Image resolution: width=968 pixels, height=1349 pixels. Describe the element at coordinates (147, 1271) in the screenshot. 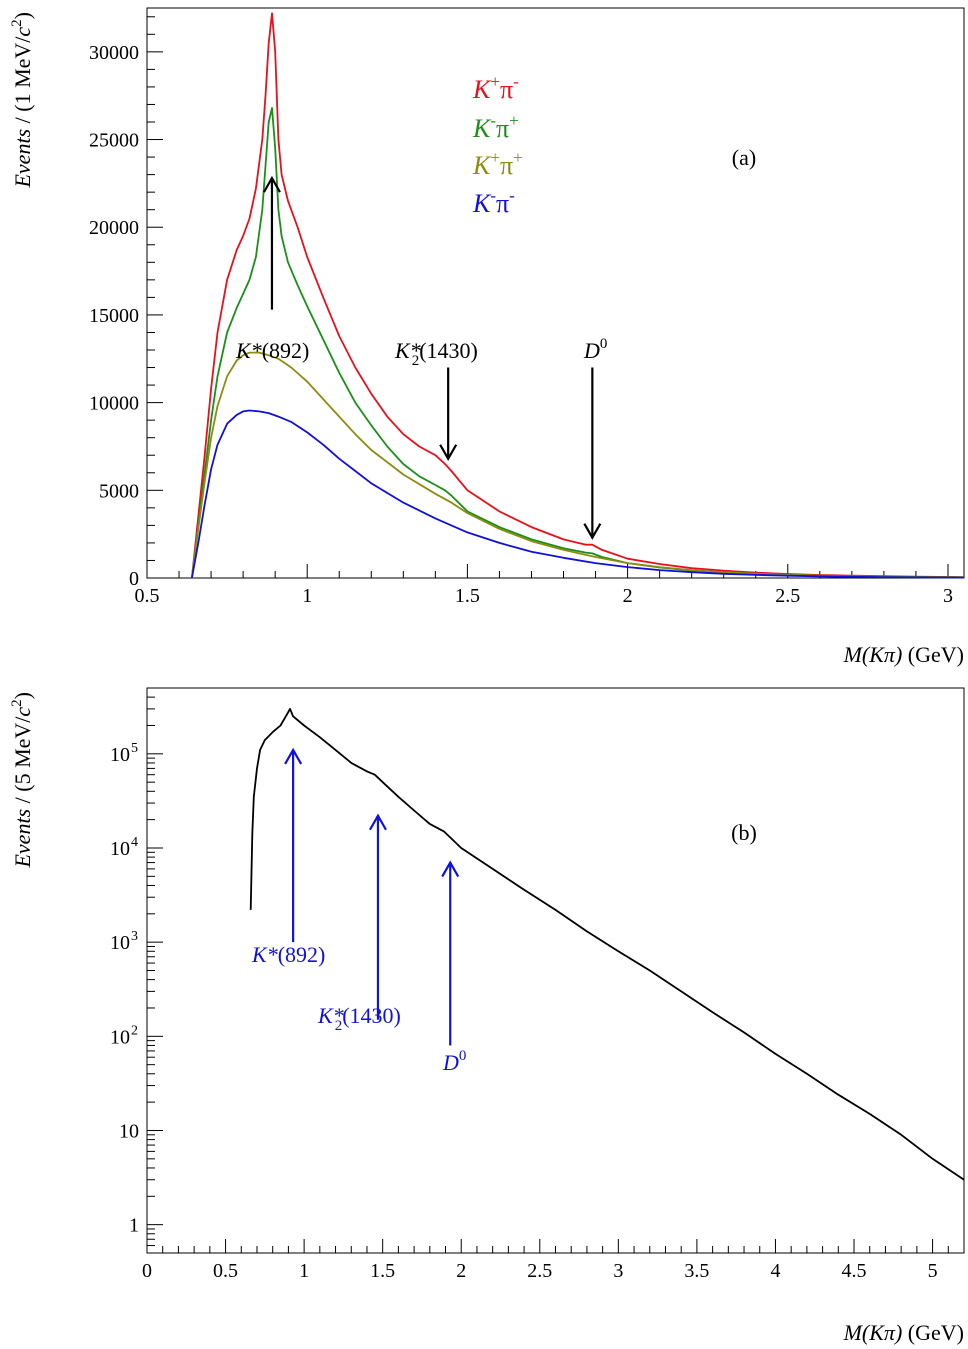

I see `x-tick-label: 0` at that location.